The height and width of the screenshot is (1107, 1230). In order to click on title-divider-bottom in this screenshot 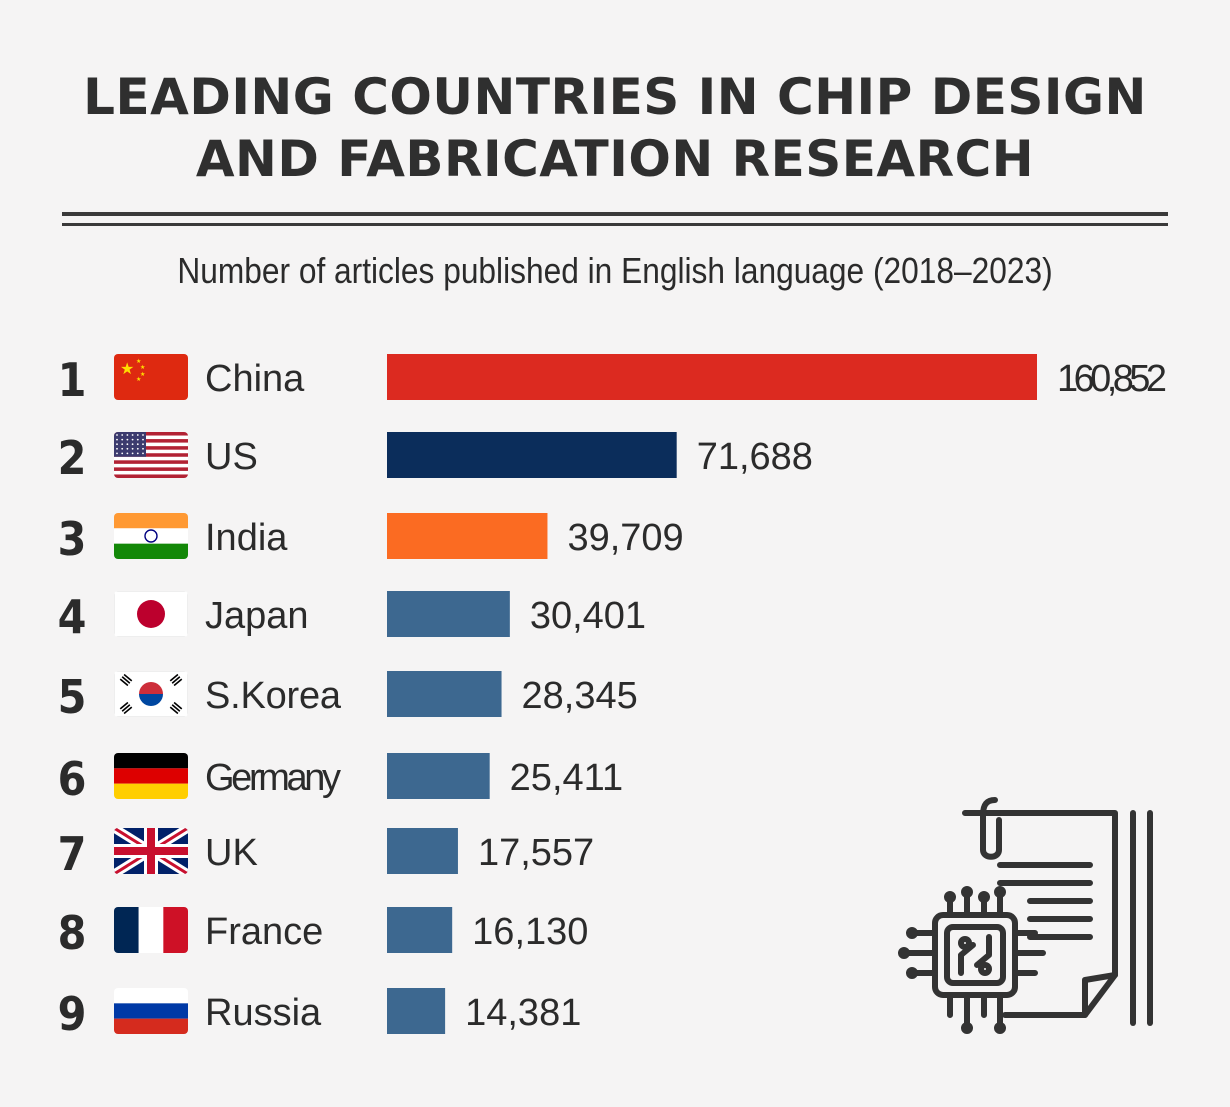, I will do `click(615, 224)`.